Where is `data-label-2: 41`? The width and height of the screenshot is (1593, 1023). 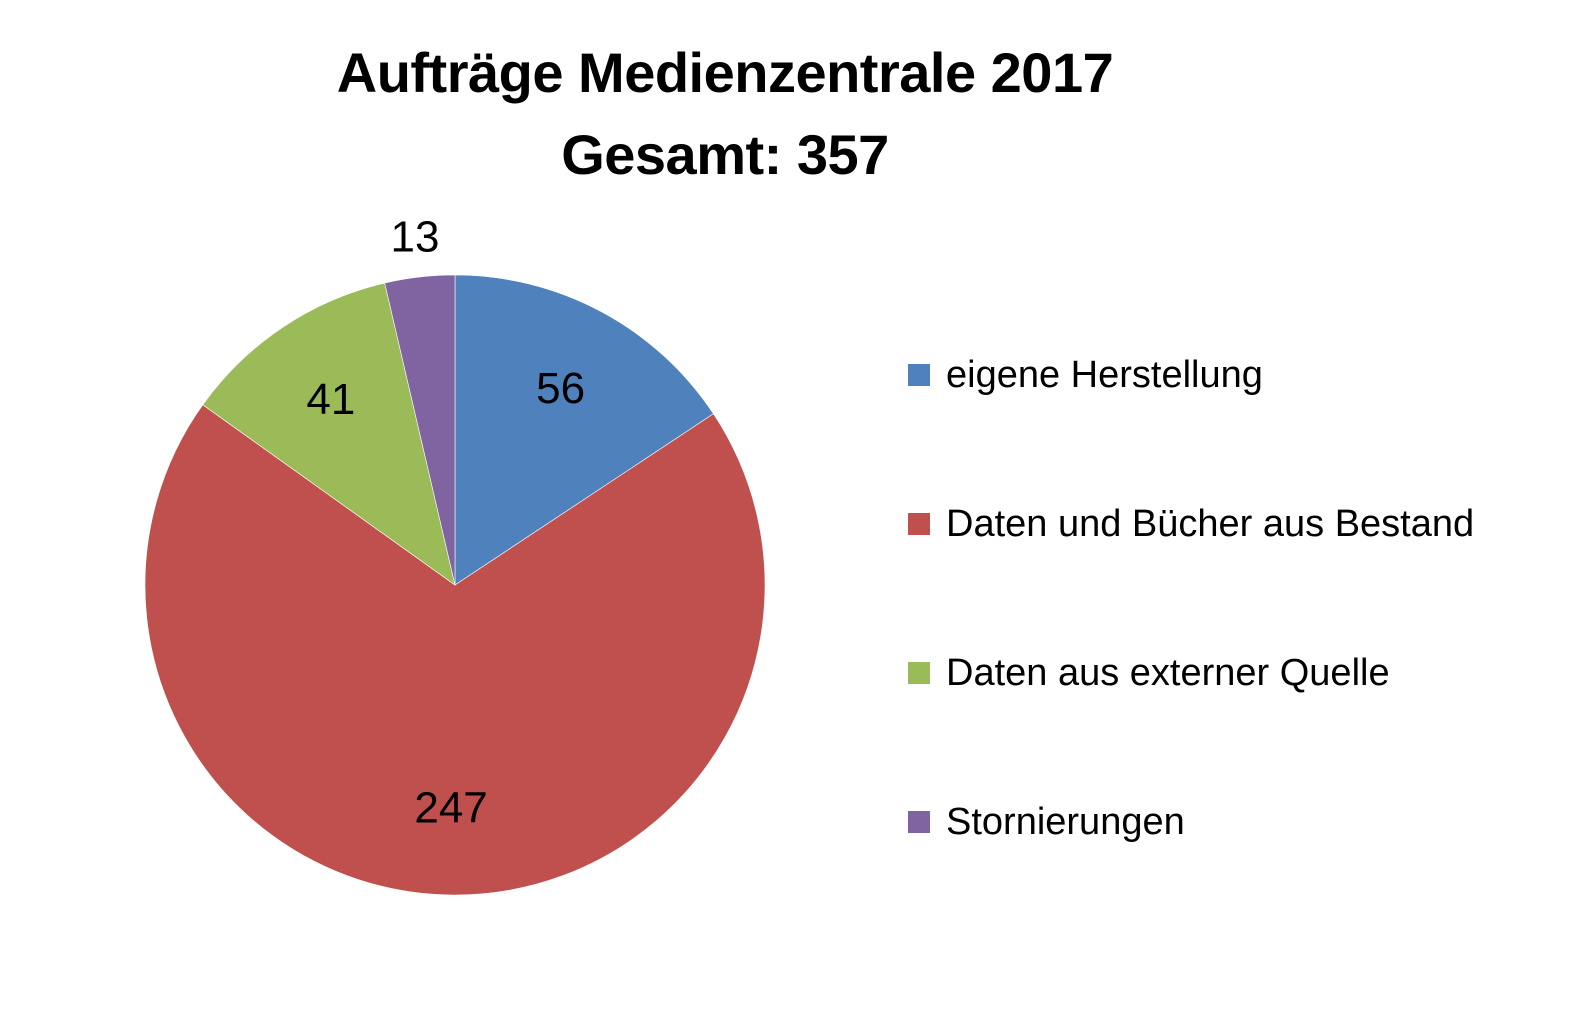 data-label-2: 41 is located at coordinates (330, 399).